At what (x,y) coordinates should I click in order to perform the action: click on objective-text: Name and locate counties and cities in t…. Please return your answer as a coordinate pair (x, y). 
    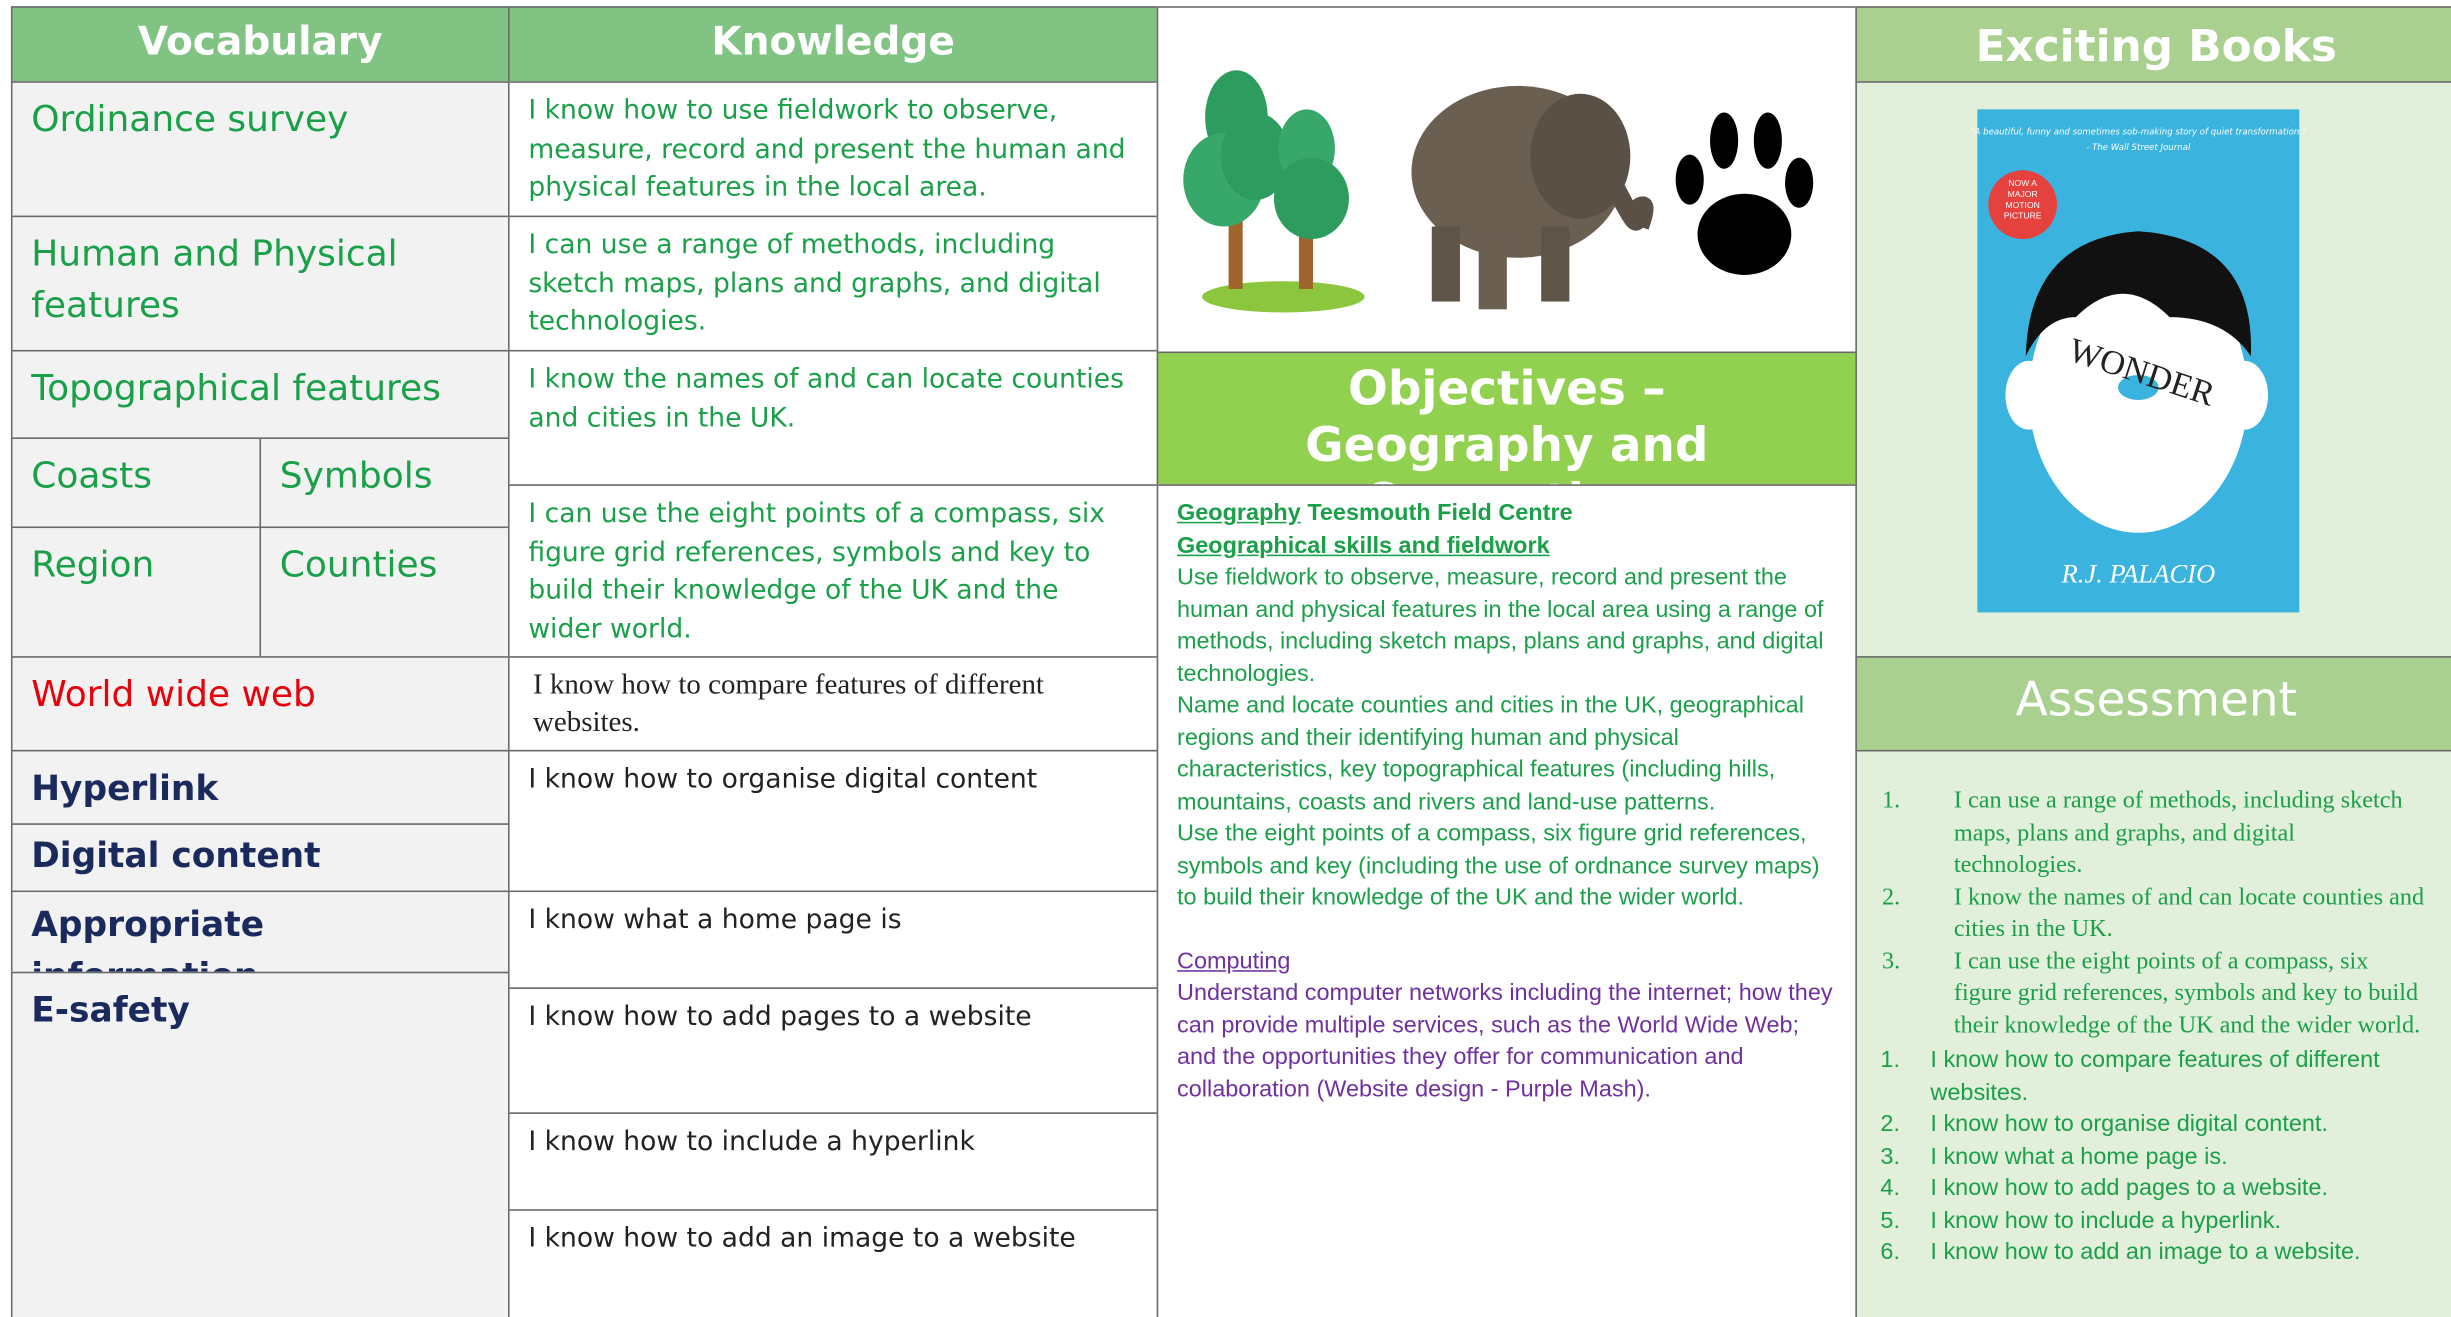
    Looking at the image, I should click on (1490, 753).